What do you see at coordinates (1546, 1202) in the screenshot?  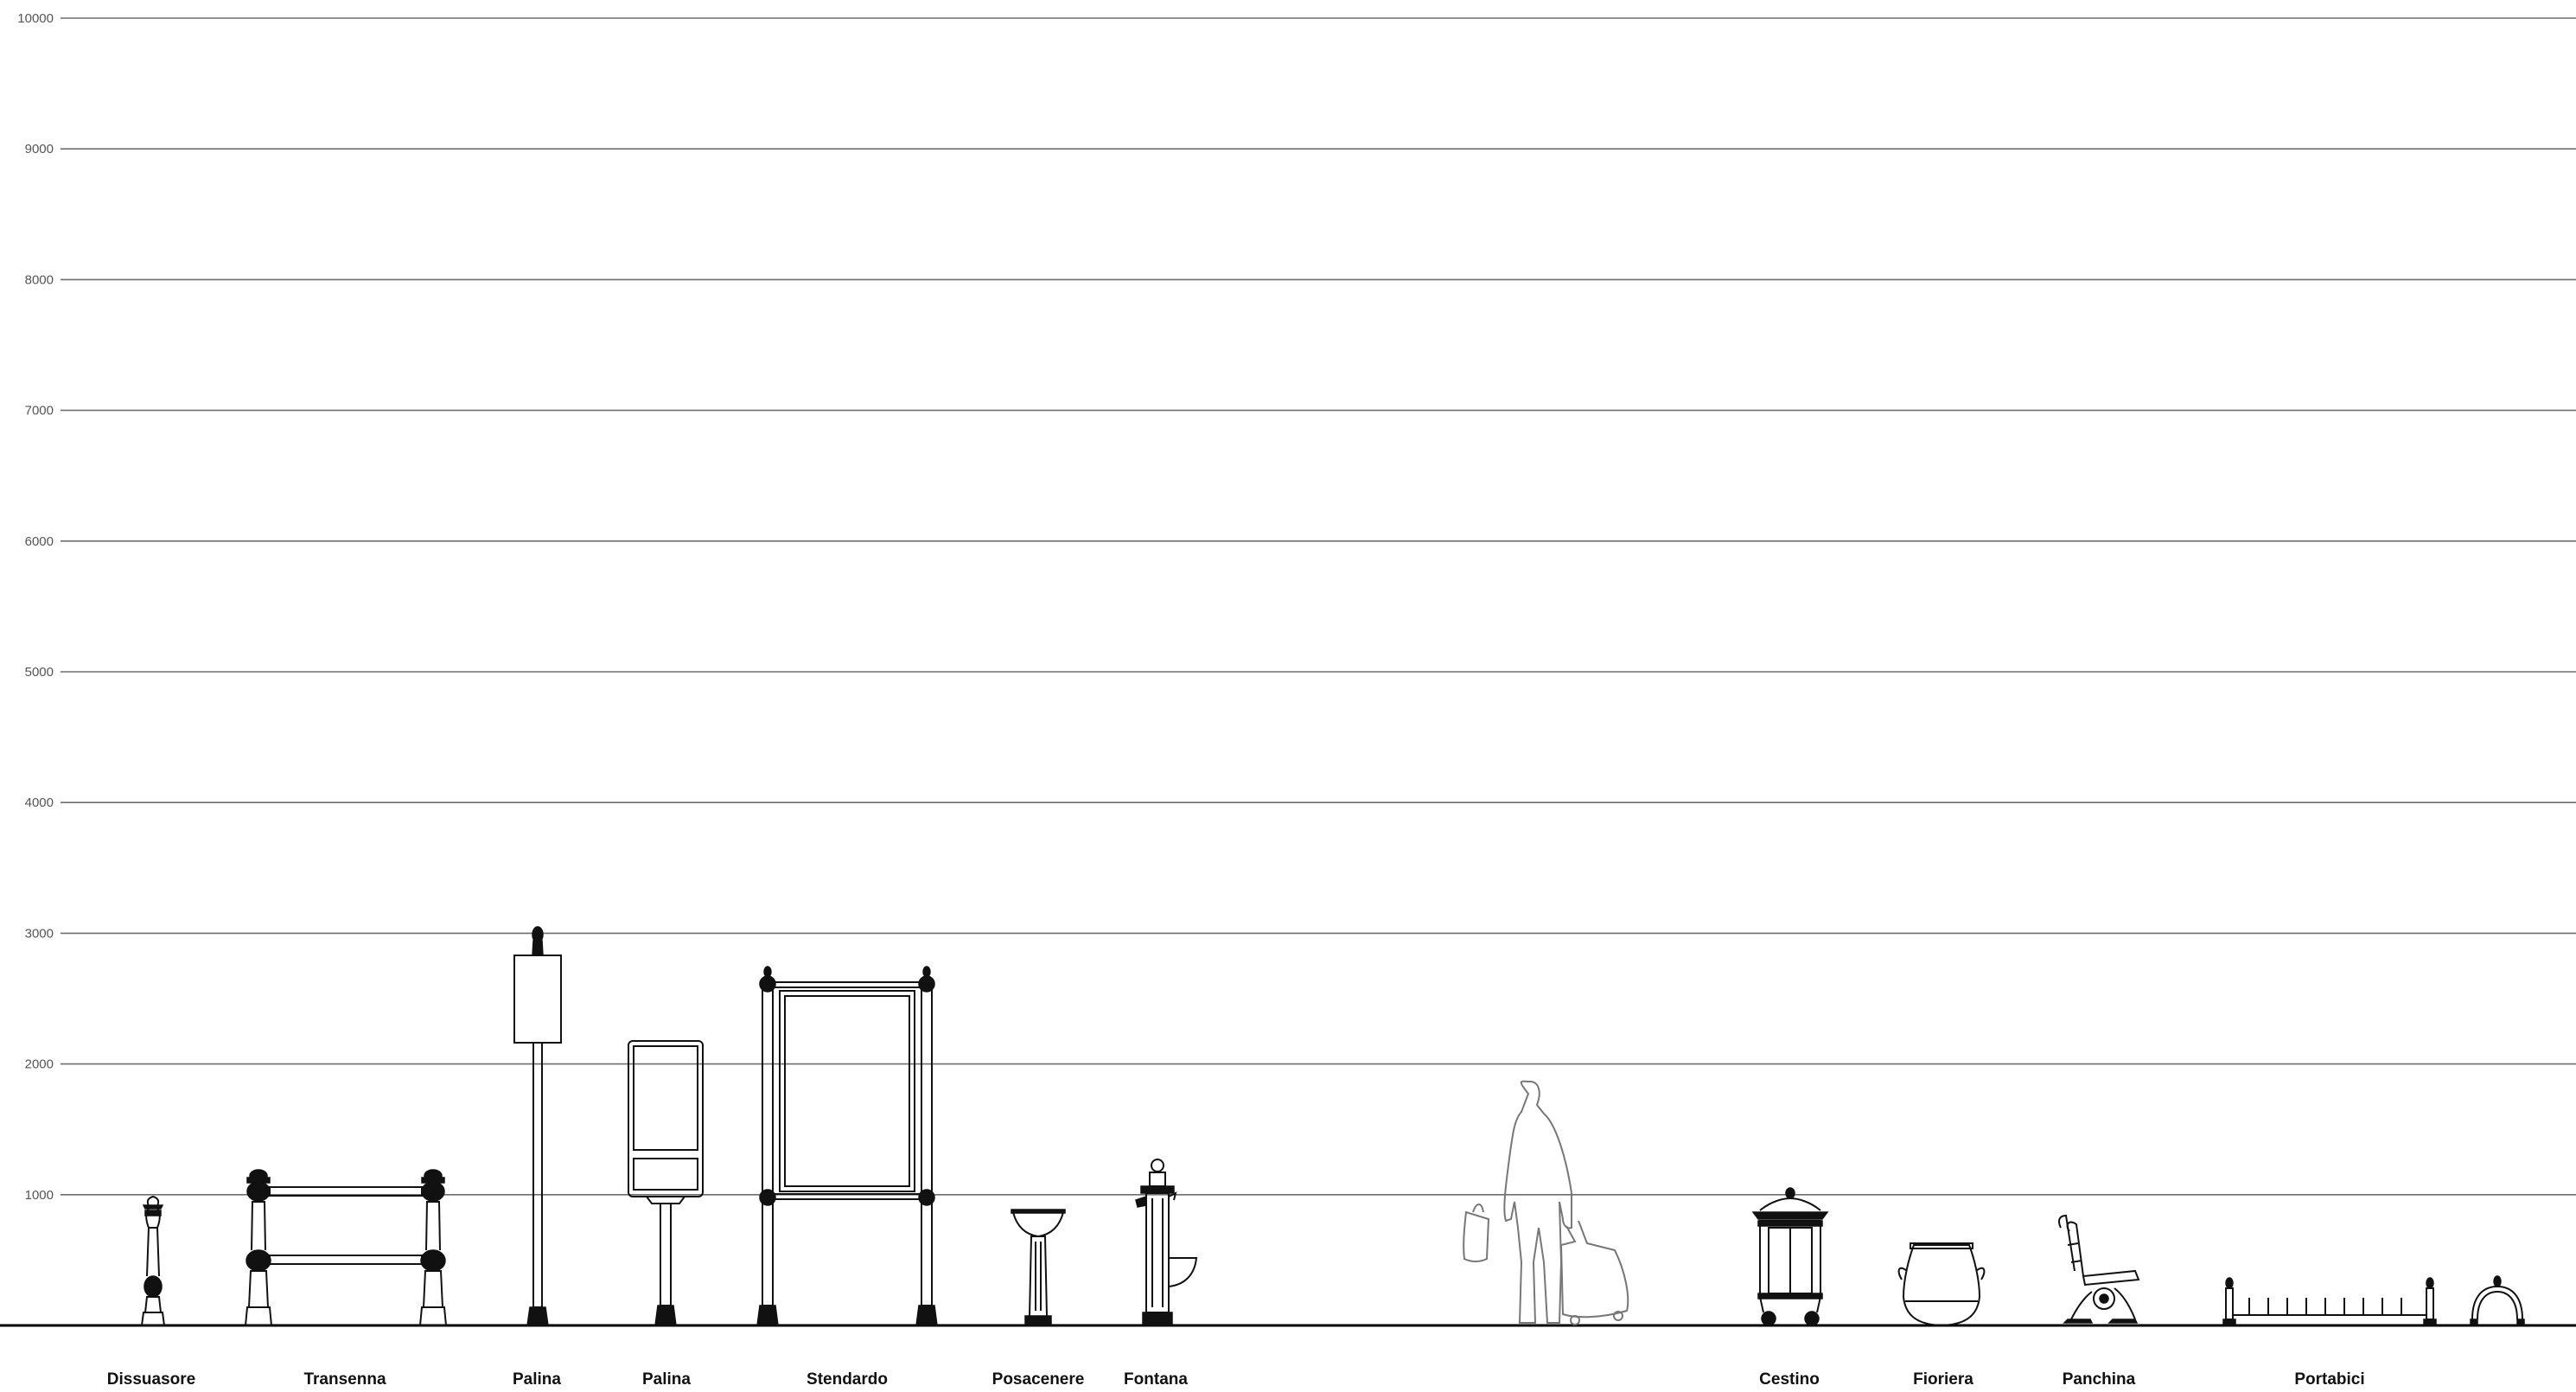 I see `person-scale-figure` at bounding box center [1546, 1202].